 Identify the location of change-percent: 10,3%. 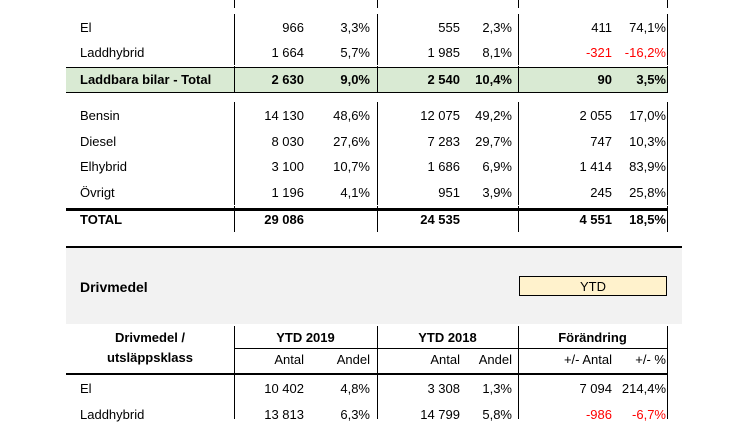
(647, 141).